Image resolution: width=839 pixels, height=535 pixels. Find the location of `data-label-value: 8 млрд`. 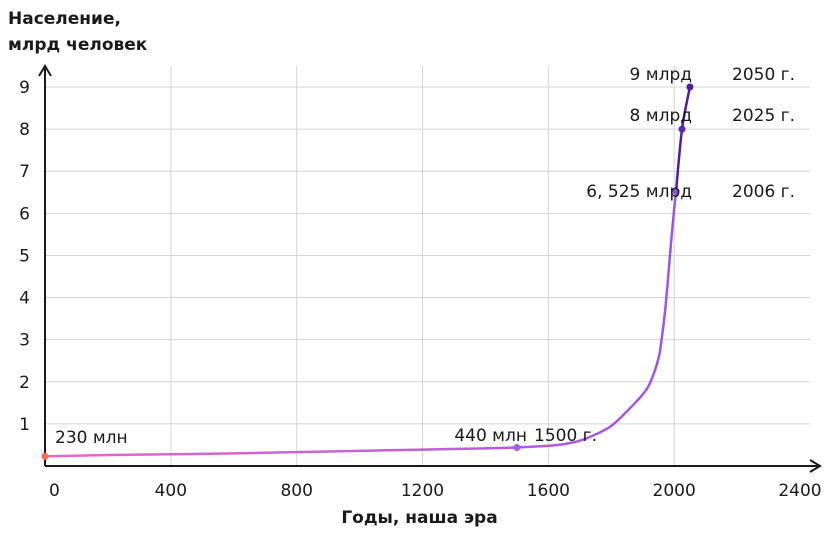

data-label-value: 8 млрд is located at coordinates (661, 116).